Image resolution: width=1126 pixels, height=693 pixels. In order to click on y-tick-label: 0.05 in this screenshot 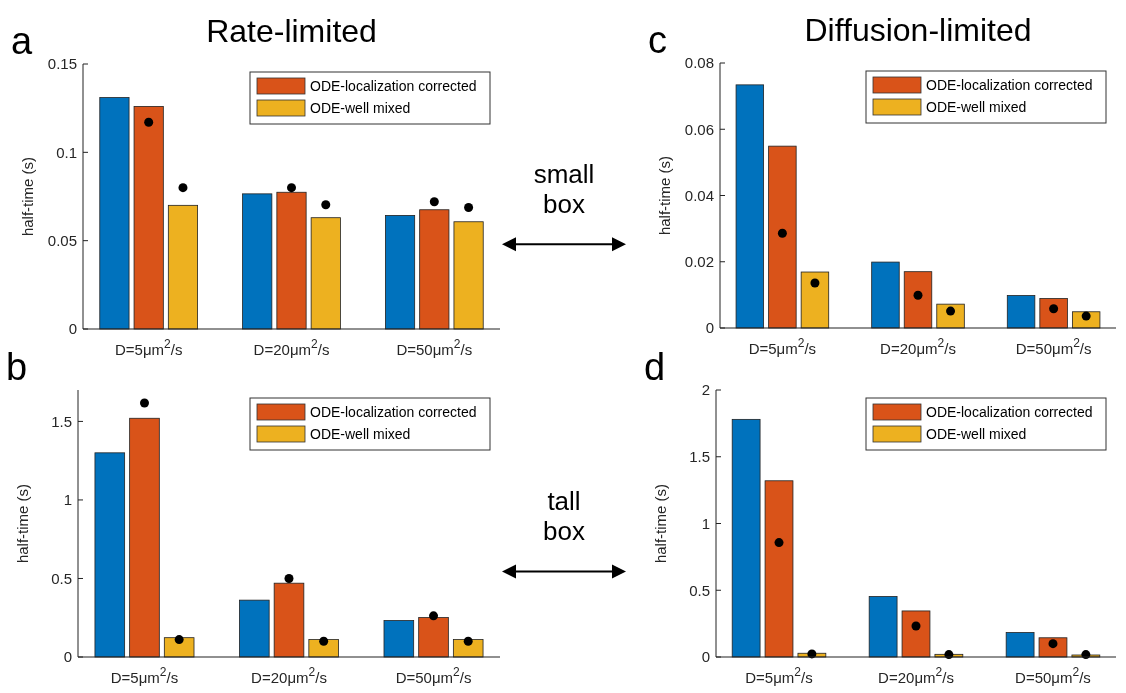, I will do `click(62, 240)`.